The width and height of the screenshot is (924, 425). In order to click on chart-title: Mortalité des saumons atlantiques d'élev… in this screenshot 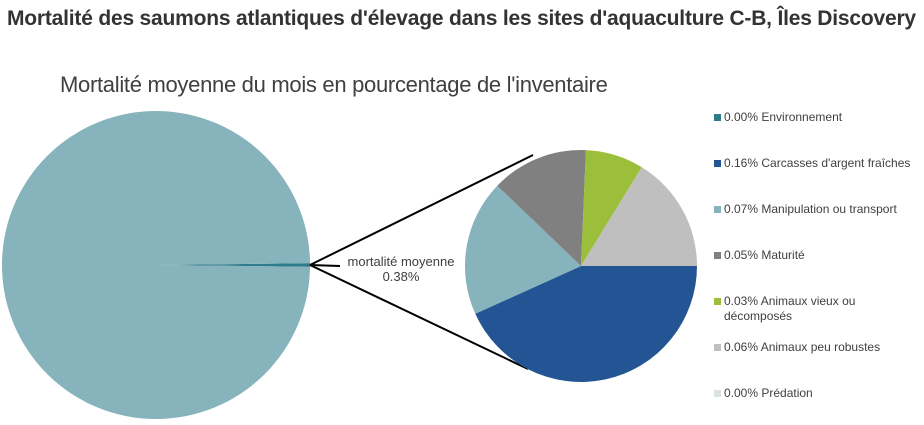, I will do `click(461, 18)`.